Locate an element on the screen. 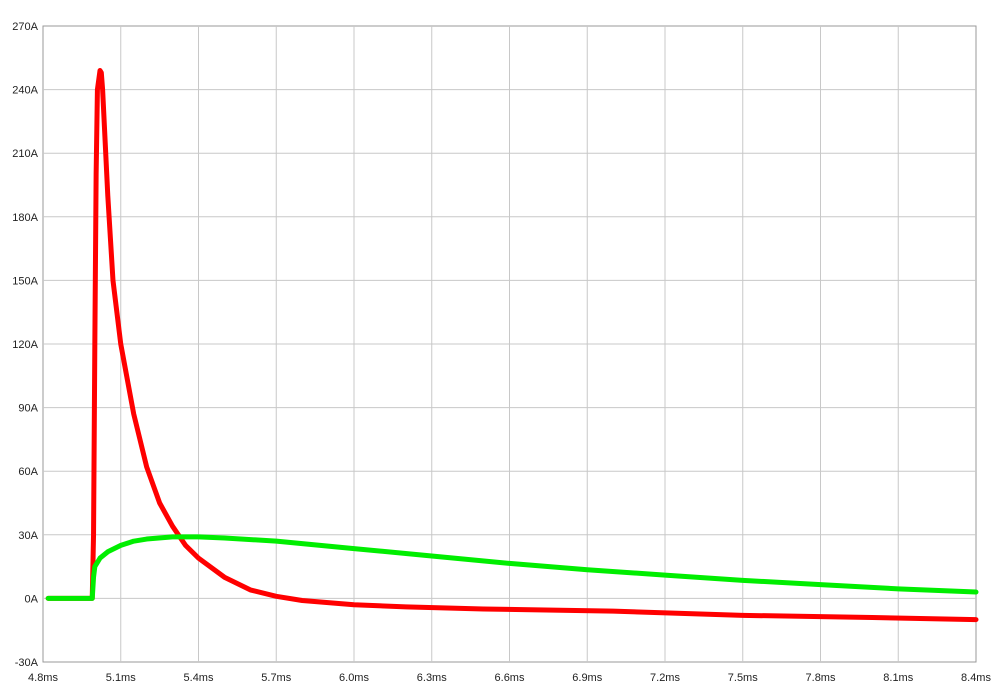  x-tick-label: 6.0ms is located at coordinates (354, 678).